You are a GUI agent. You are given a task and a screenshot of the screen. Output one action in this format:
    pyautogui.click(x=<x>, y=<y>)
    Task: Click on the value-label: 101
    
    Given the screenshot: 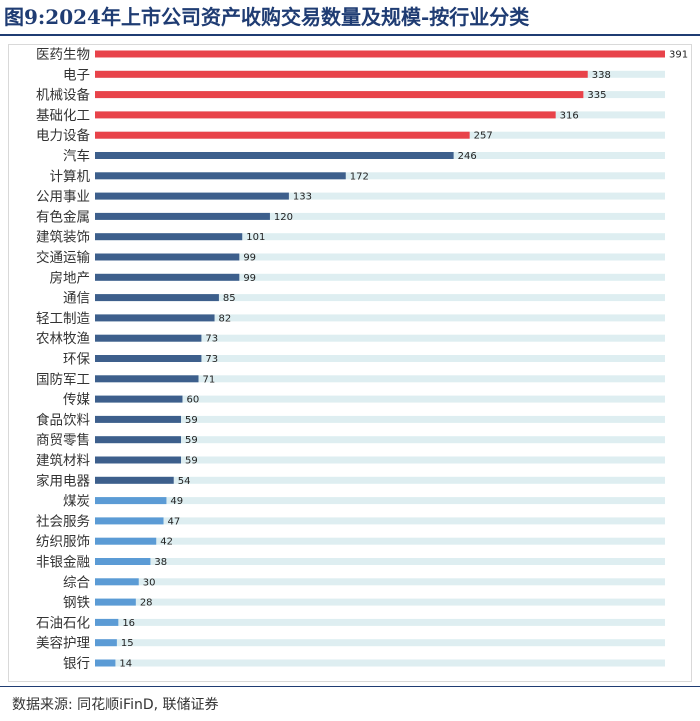 What is the action you would take?
    pyautogui.click(x=255, y=237)
    